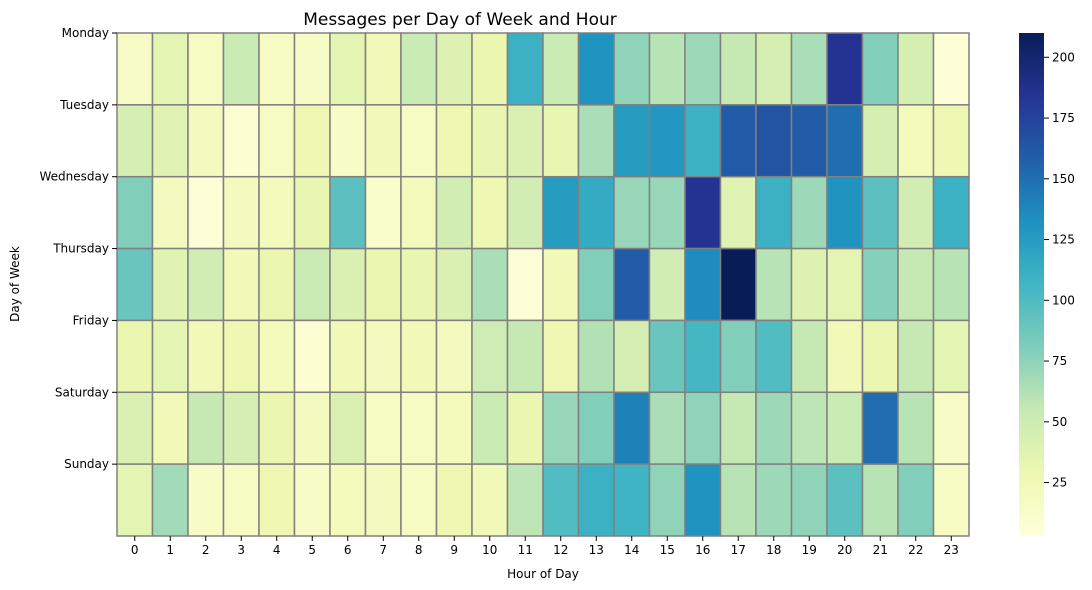  I want to click on x-tick-label: 20, so click(844, 550).